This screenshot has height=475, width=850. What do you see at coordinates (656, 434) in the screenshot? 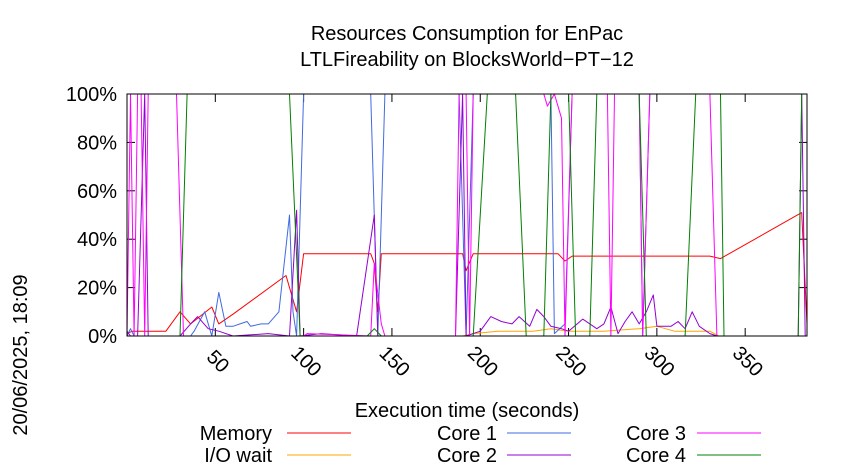
I see `legend-label-core-3: Core 3` at bounding box center [656, 434].